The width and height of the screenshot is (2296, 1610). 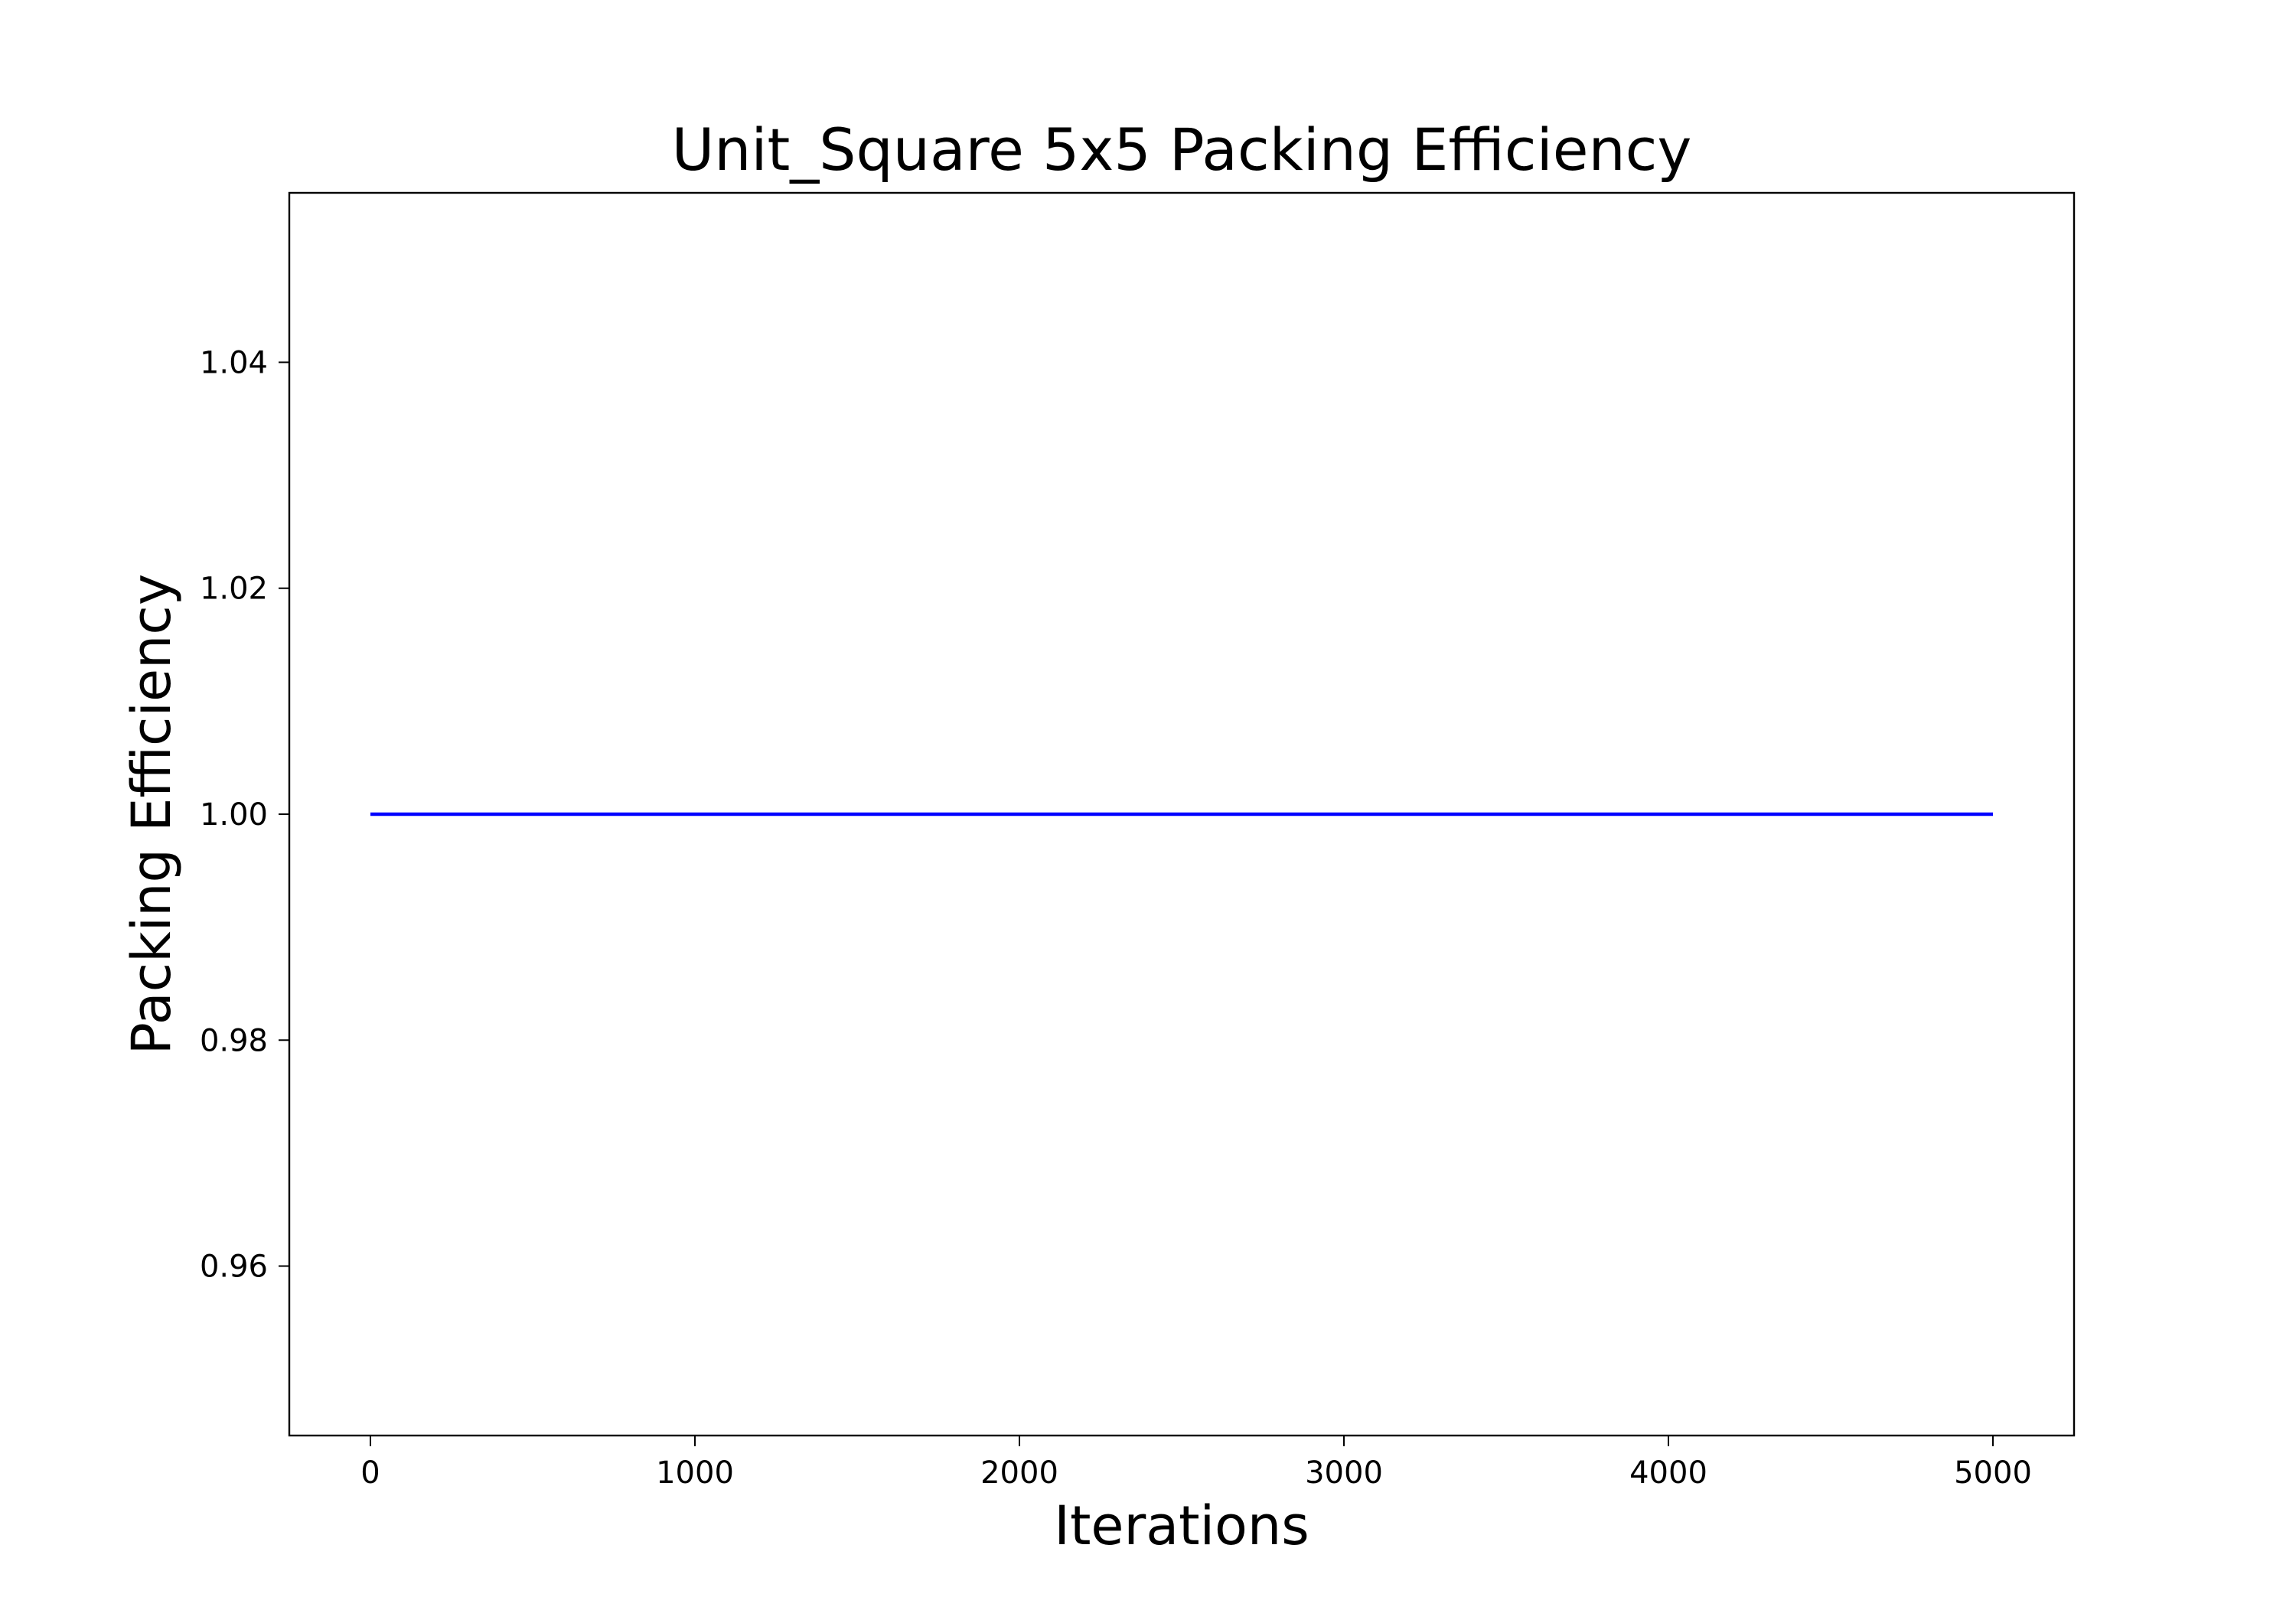 What do you see at coordinates (234, 1267) in the screenshot?
I see `y-tick-label: 0.96` at bounding box center [234, 1267].